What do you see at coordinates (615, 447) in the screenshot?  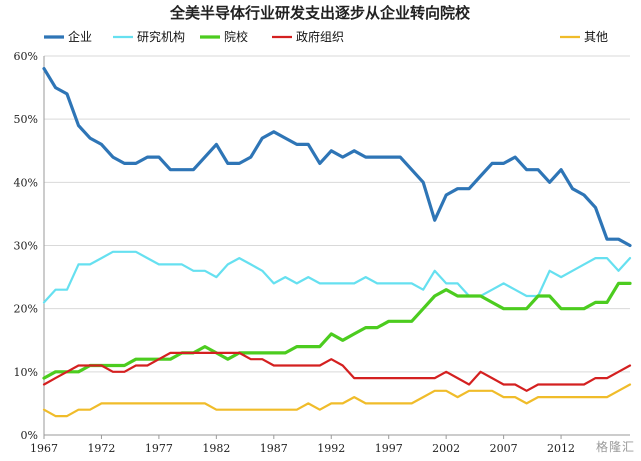 I see `watermark-logo: 格隆汇` at bounding box center [615, 447].